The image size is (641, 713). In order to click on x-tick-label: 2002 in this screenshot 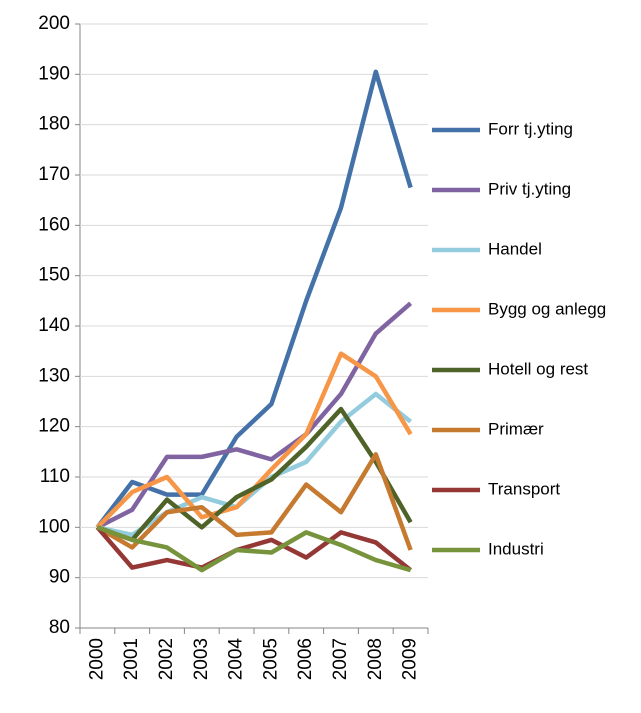, I will do `click(166, 659)`.